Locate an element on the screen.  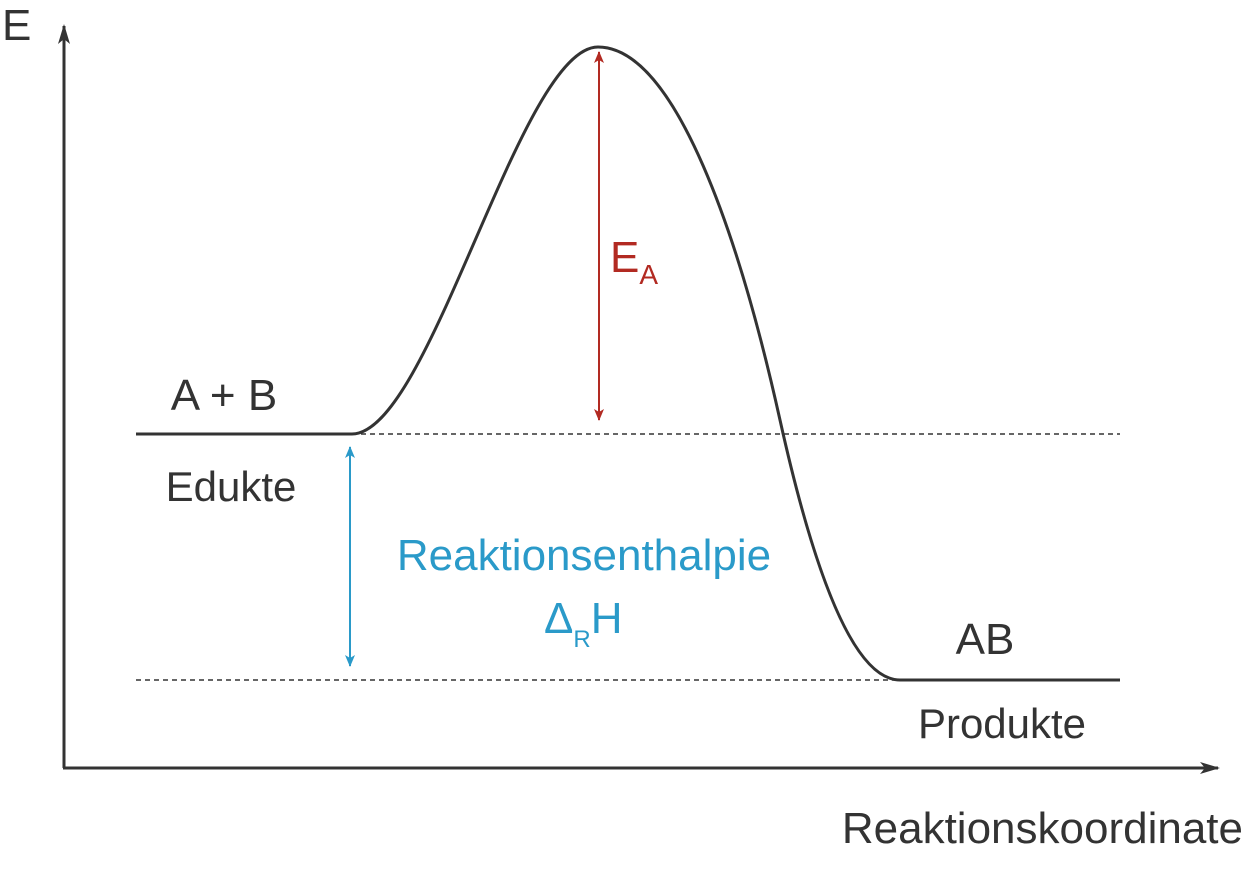
activation-energy-symbol: E is located at coordinates (624, 257).